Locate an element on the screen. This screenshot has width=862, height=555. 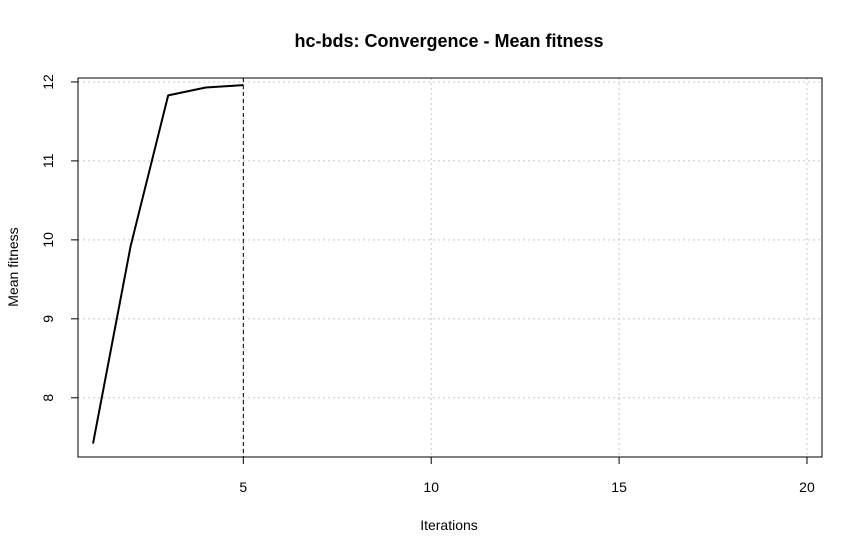
y-axis-label: Mean fitness is located at coordinates (13, 266).